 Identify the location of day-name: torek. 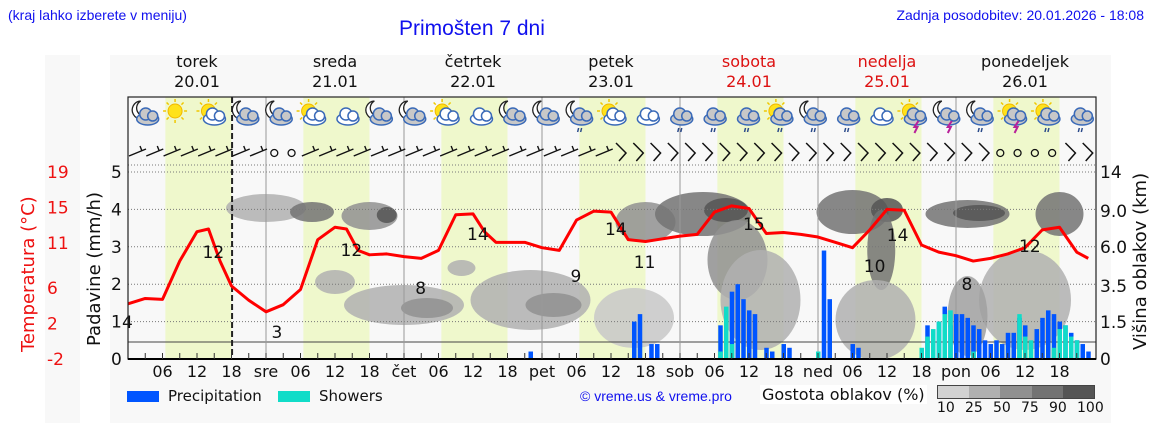
(197, 61).